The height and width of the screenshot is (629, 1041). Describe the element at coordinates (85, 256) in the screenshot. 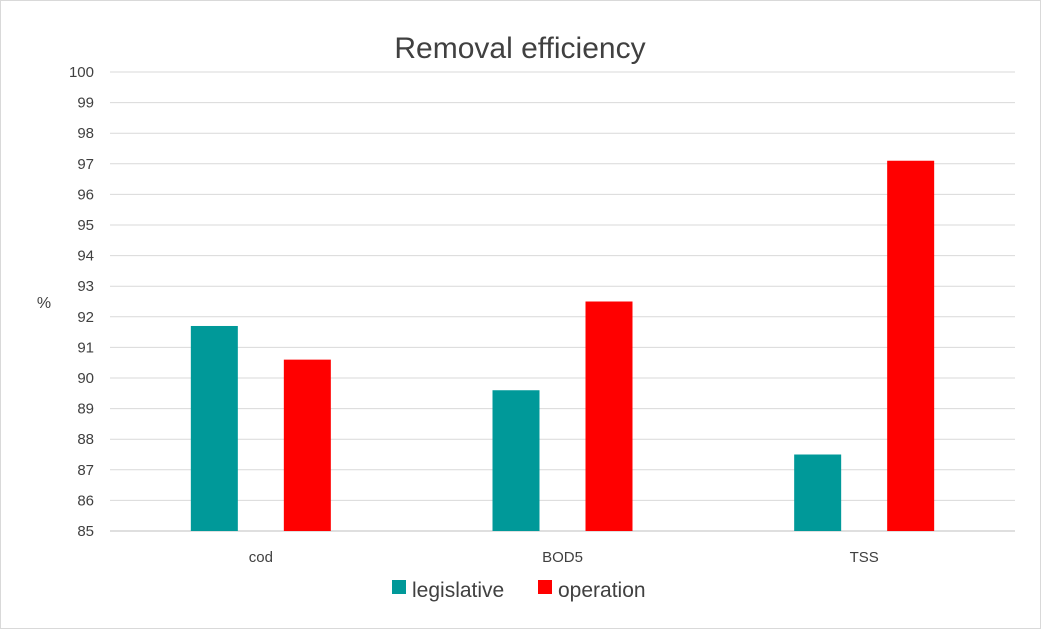

I see `y-tick-label: 94` at that location.